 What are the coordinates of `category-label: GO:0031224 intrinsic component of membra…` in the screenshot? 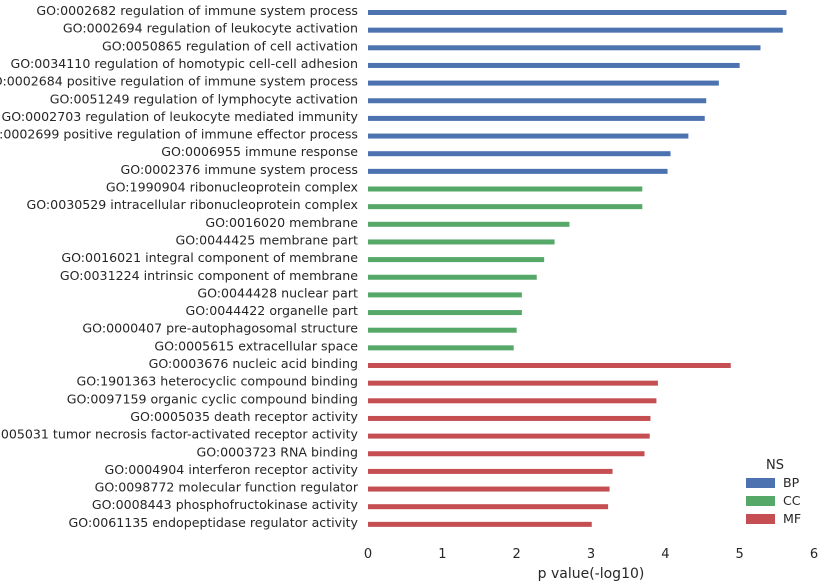 It's located at (209, 275).